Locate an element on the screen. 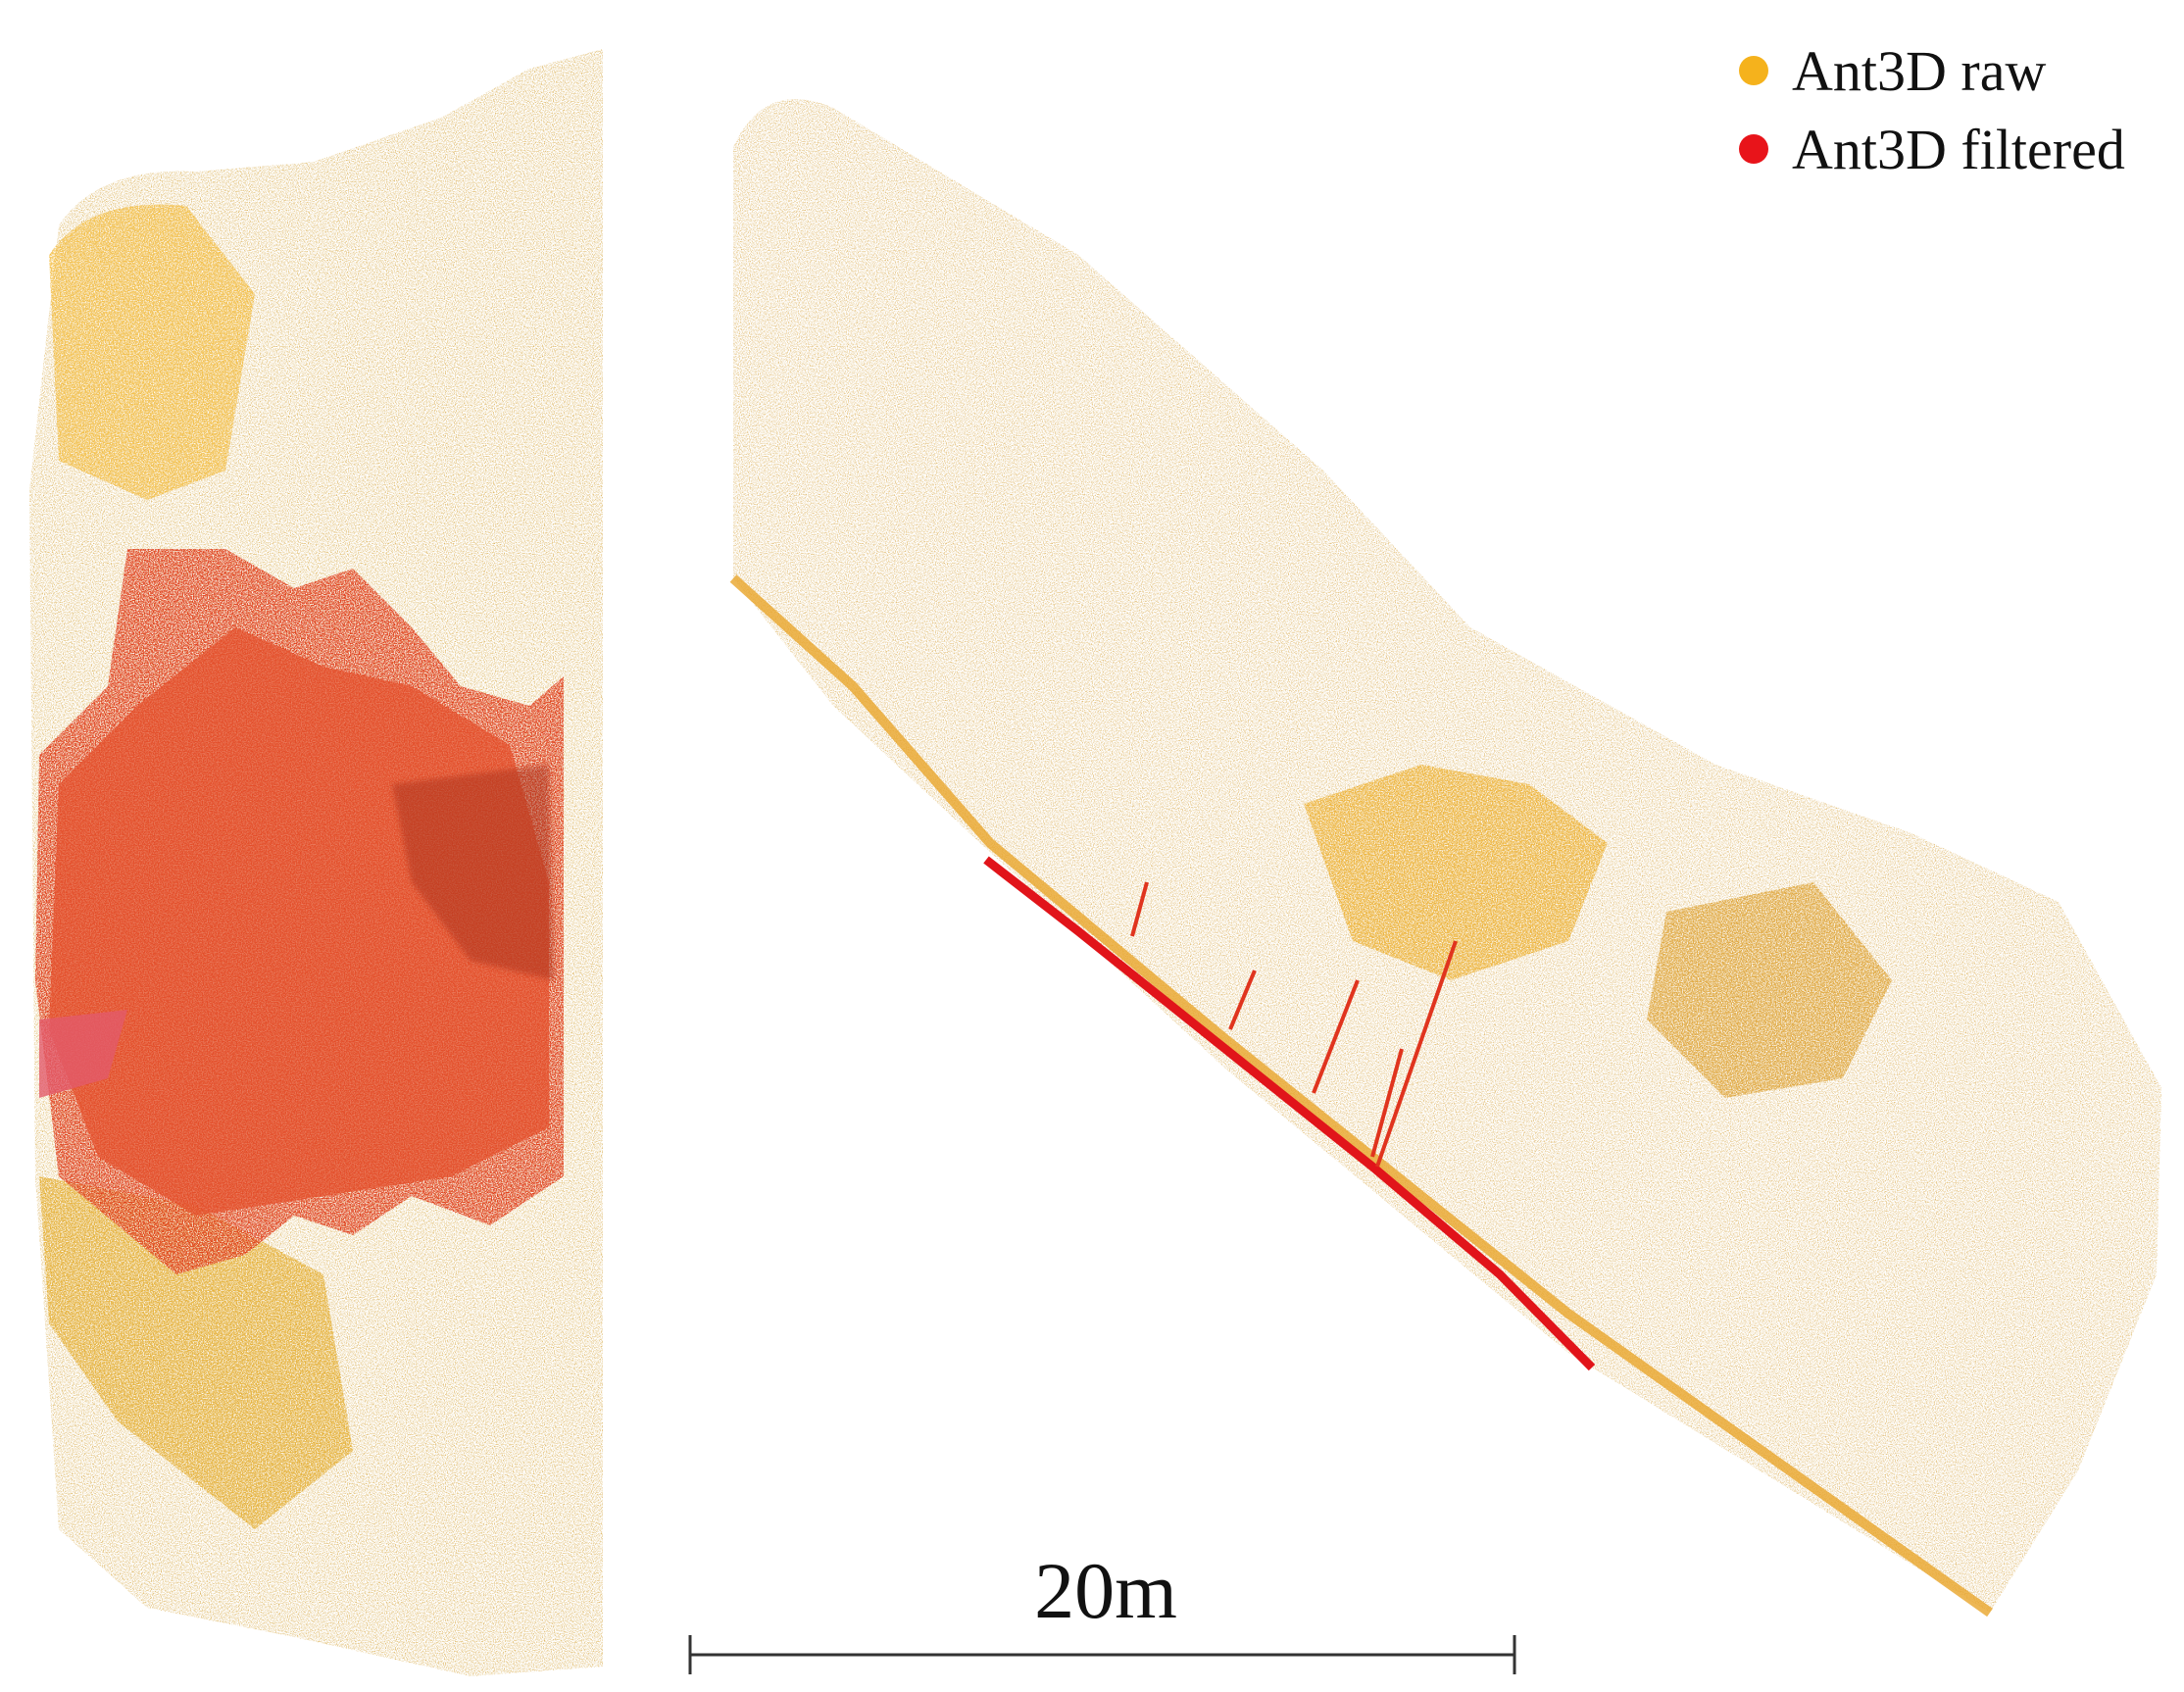 This screenshot has width=2184, height=1692. filtered-ground is located at coordinates (1289, 1114).